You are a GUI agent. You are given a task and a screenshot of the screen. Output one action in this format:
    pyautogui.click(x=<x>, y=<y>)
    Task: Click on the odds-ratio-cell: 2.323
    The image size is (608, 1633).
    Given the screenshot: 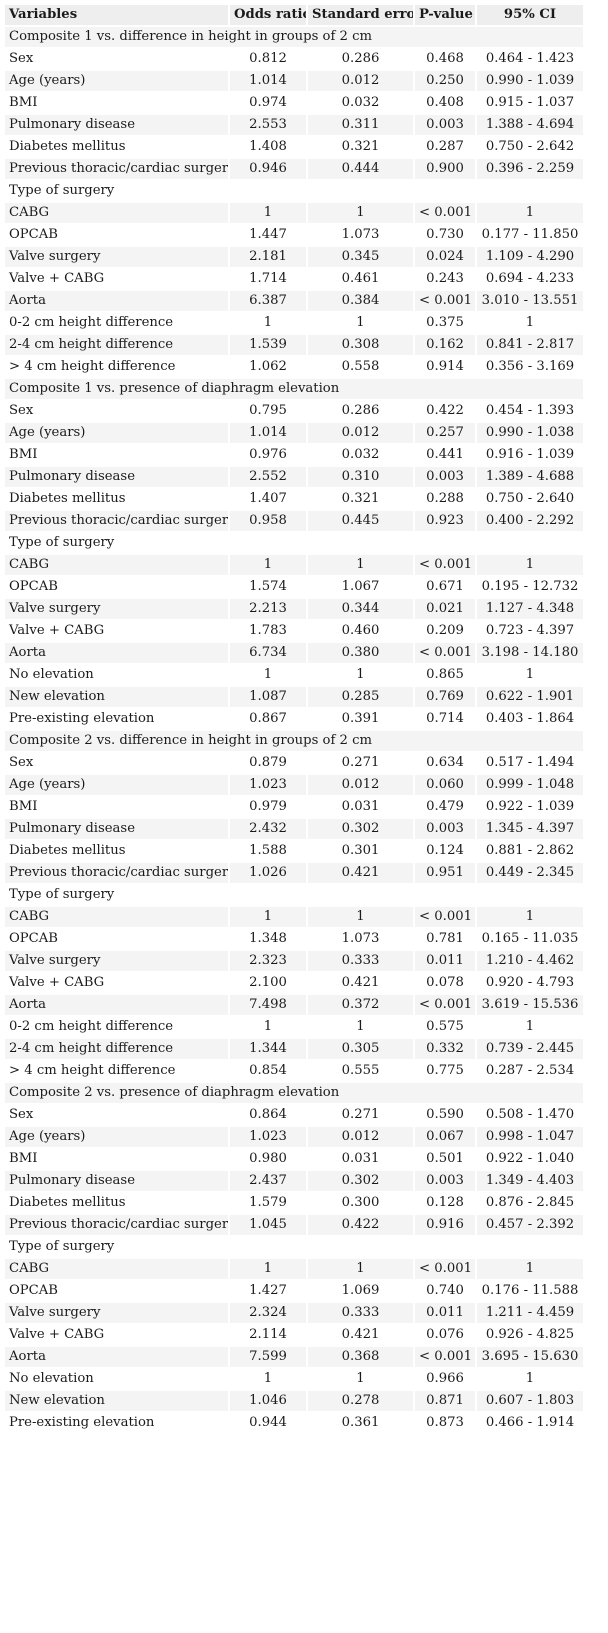 What is the action you would take?
    pyautogui.click(x=268, y=961)
    